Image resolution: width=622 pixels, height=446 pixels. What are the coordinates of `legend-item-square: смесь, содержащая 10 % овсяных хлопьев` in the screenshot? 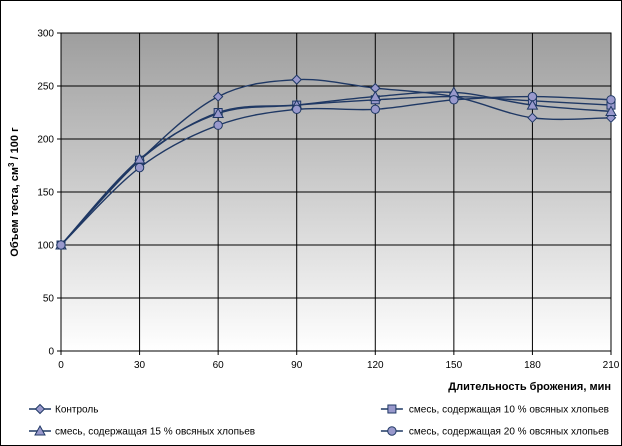 It's located at (494, 410).